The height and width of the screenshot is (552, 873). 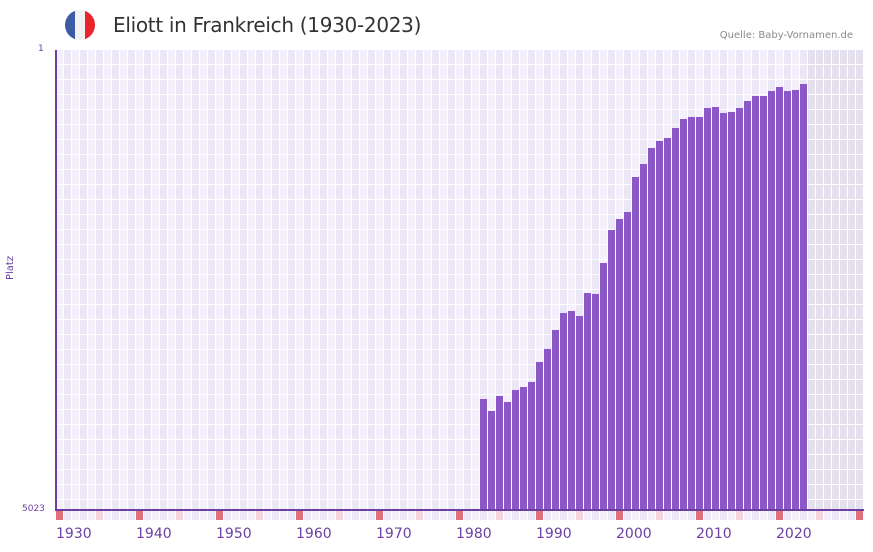 I want to click on bar-2003, so click(x=643, y=337).